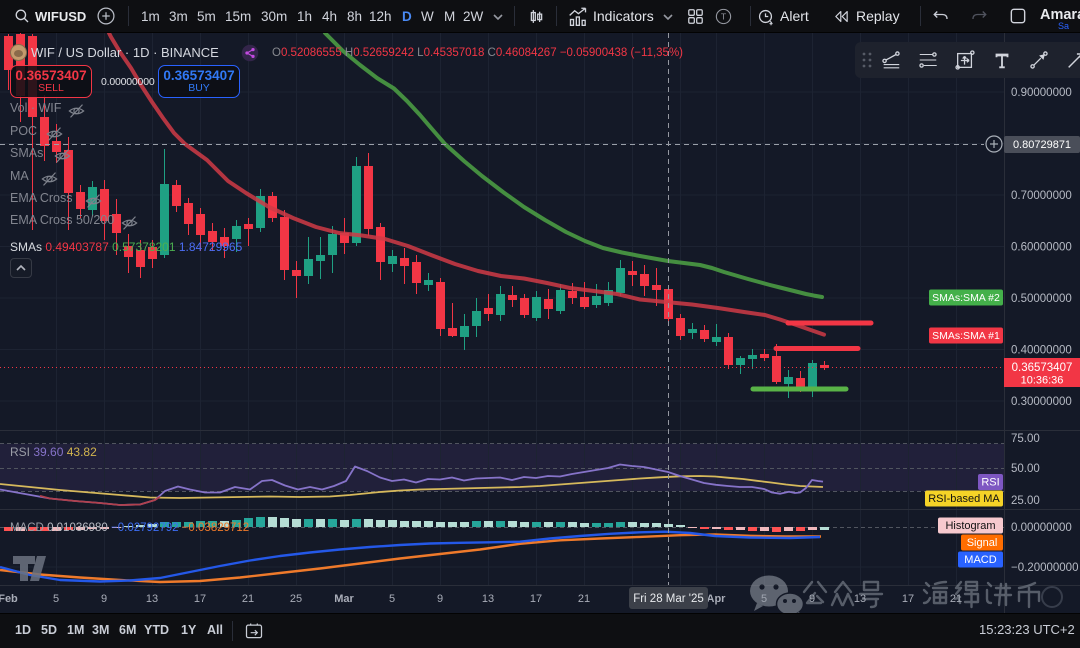 The width and height of the screenshot is (1080, 648). Describe the element at coordinates (717, 599) in the screenshot. I see `svg-text: Apr` at that location.